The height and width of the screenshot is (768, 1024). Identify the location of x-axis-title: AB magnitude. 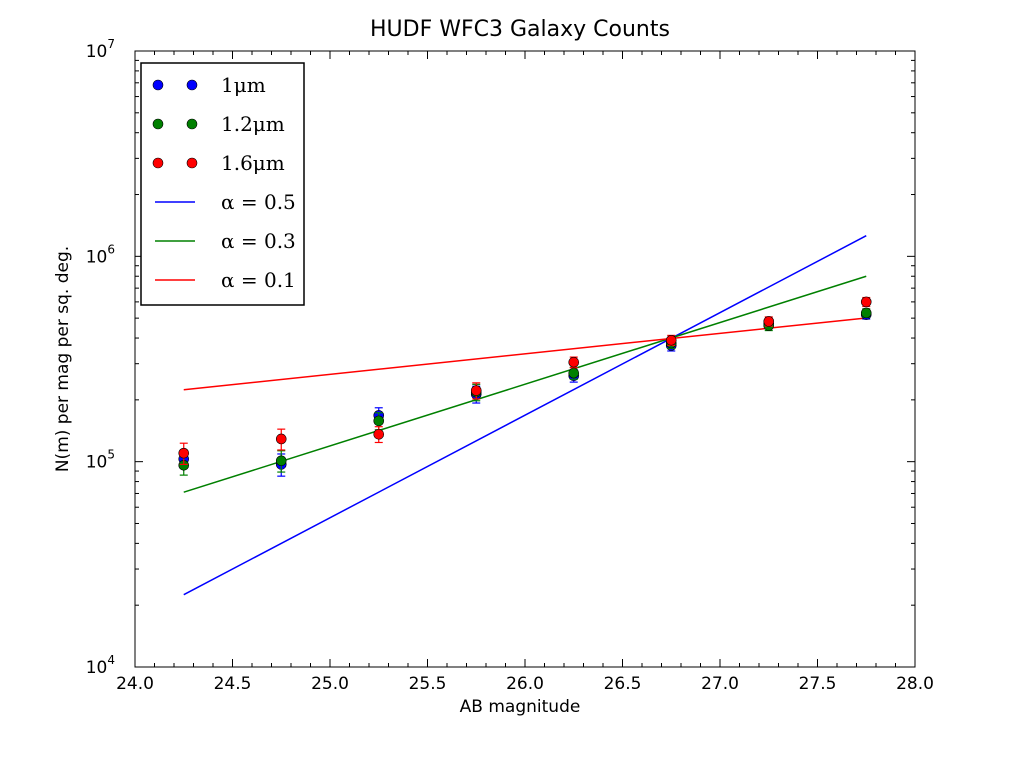
(520, 707).